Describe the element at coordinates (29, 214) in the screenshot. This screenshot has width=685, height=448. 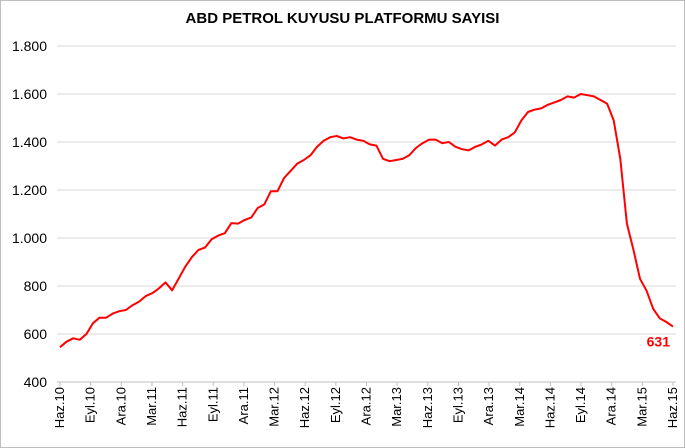
I see `y-axis-ticks: 400 600 800 1.000 1.200 1.400 1.600 1.800` at that location.